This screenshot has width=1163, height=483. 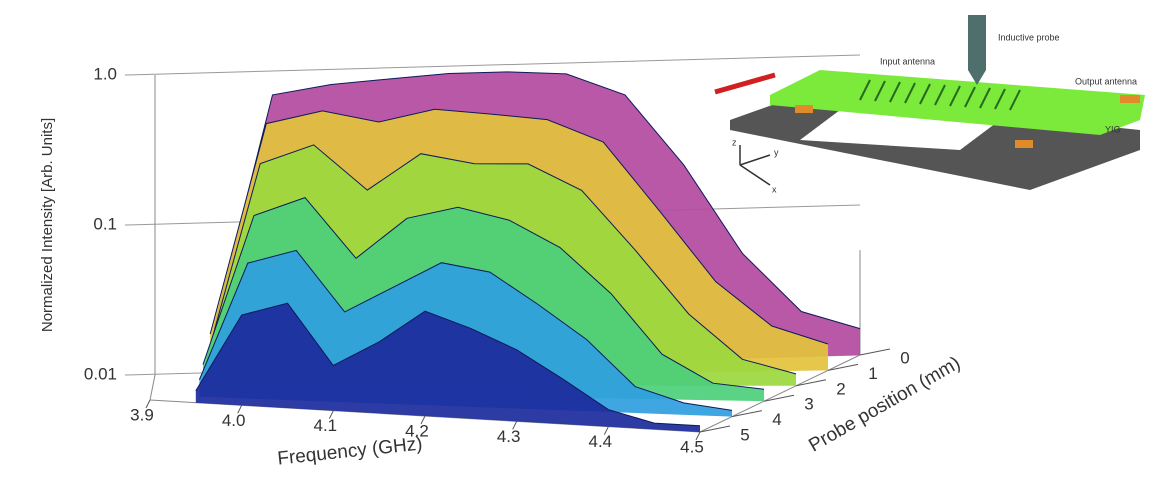 I want to click on y-tick-label: 5, so click(x=744, y=434).